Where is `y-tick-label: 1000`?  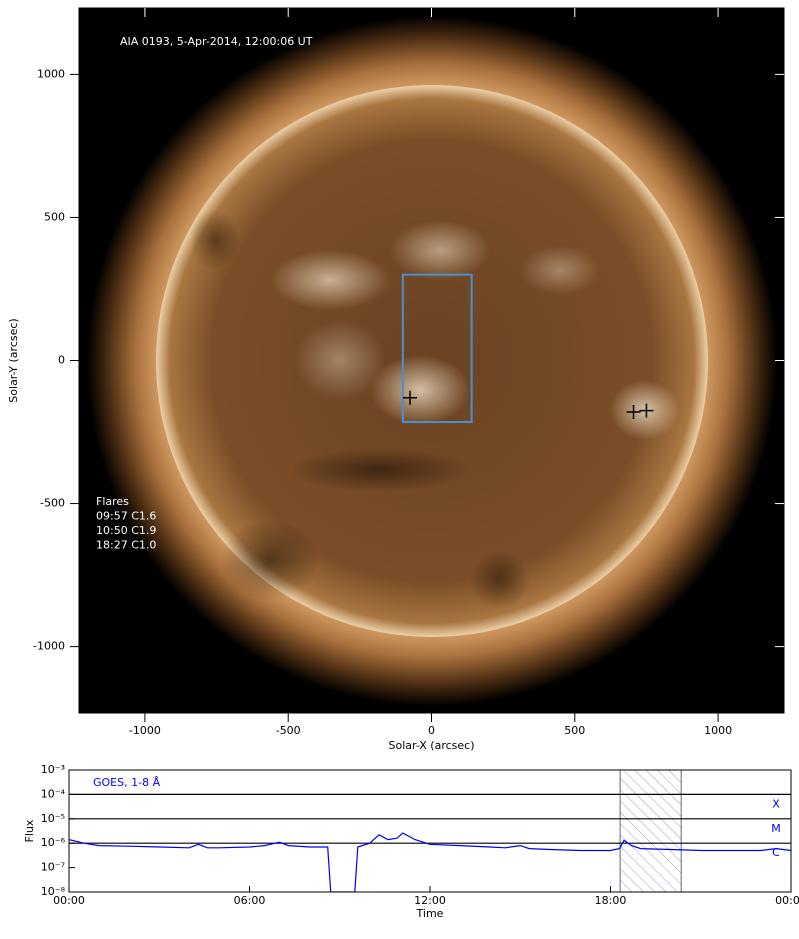
y-tick-label: 1000 is located at coordinates (51, 73).